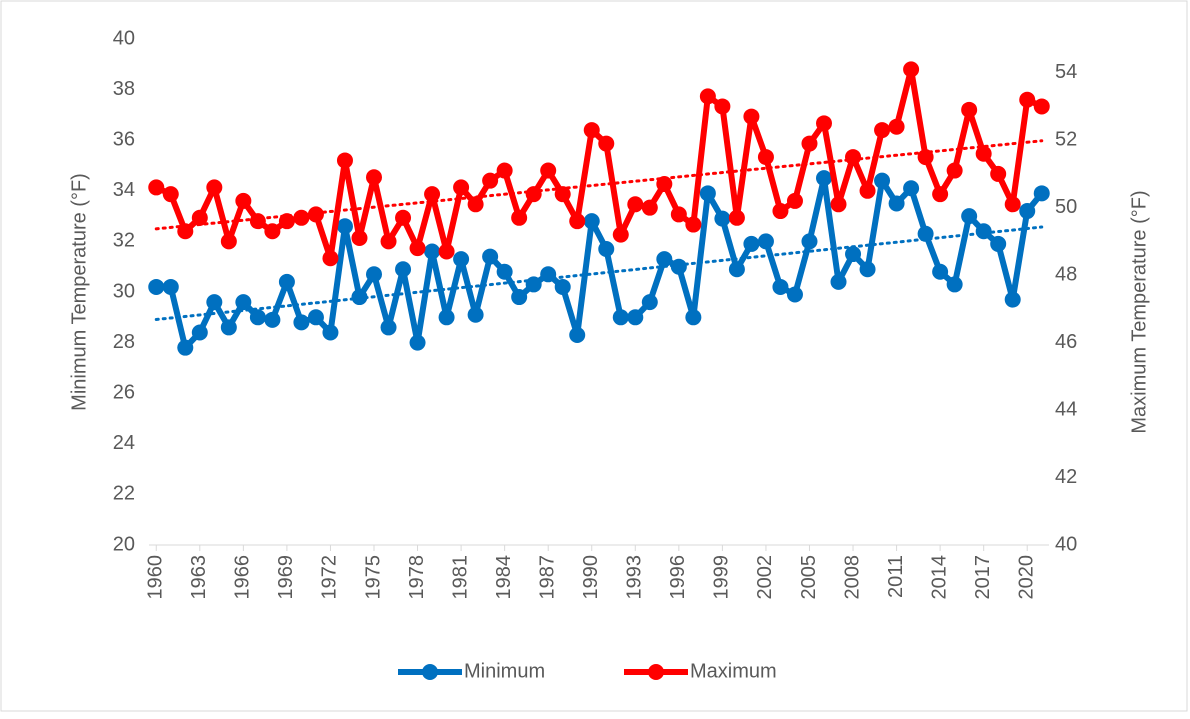 This screenshot has height=719, width=1190. Describe the element at coordinates (983, 577) in the screenshot. I see `x-tick-label: 2017` at that location.